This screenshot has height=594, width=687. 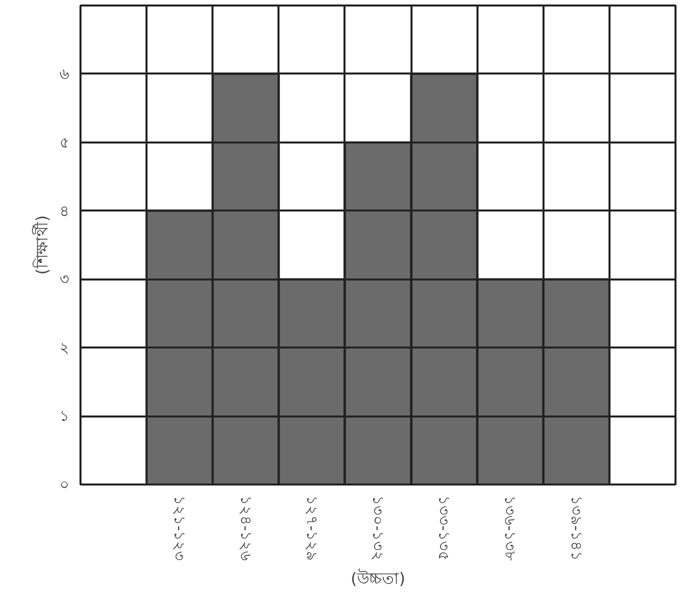 What do you see at coordinates (65, 485) in the screenshot?
I see `y-tick-label: ০` at bounding box center [65, 485].